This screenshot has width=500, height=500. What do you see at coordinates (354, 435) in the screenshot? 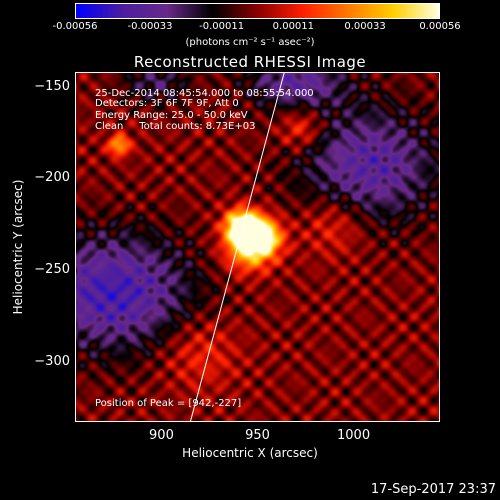
I see `x-tick-label: 1000` at bounding box center [354, 435].